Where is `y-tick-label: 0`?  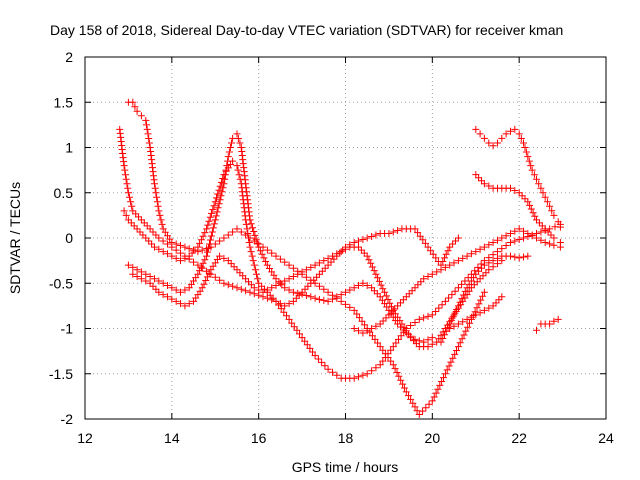
y-tick-label: 0 is located at coordinates (69, 238).